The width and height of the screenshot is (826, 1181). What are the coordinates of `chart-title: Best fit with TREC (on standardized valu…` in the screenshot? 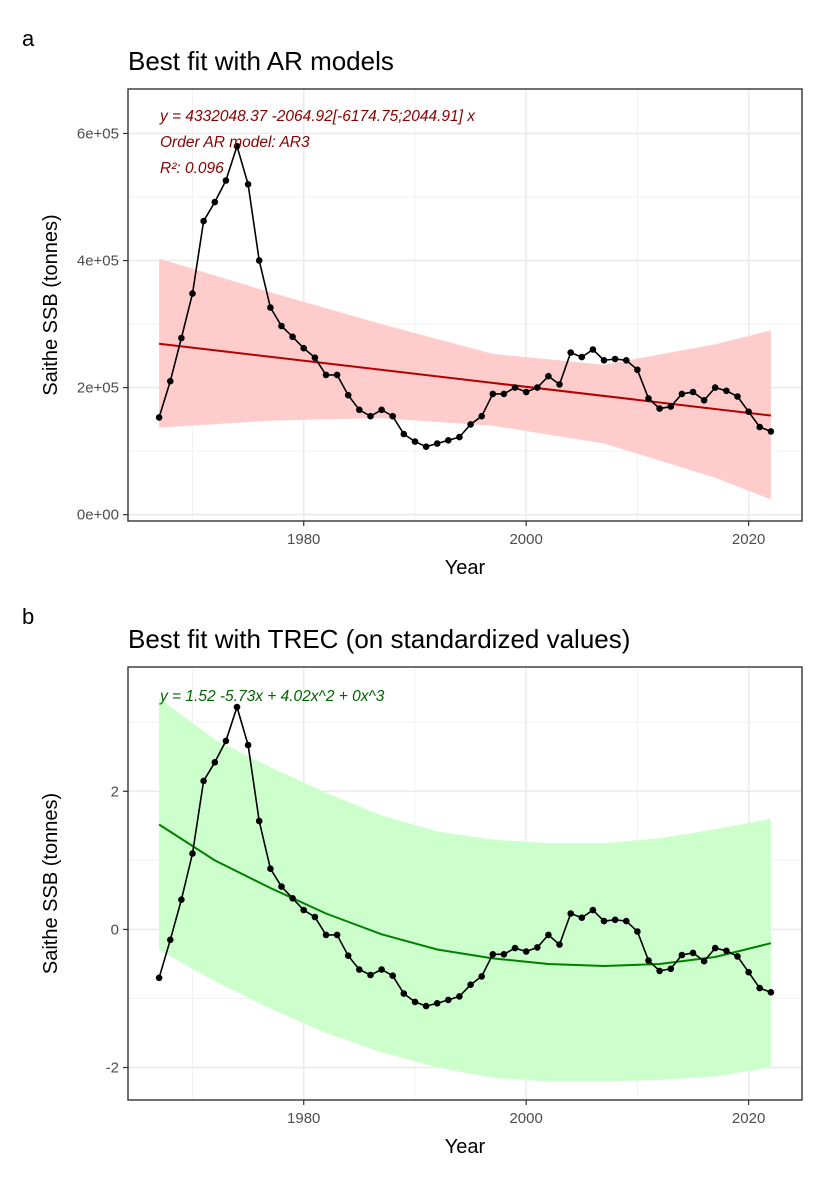 It's located at (379, 639).